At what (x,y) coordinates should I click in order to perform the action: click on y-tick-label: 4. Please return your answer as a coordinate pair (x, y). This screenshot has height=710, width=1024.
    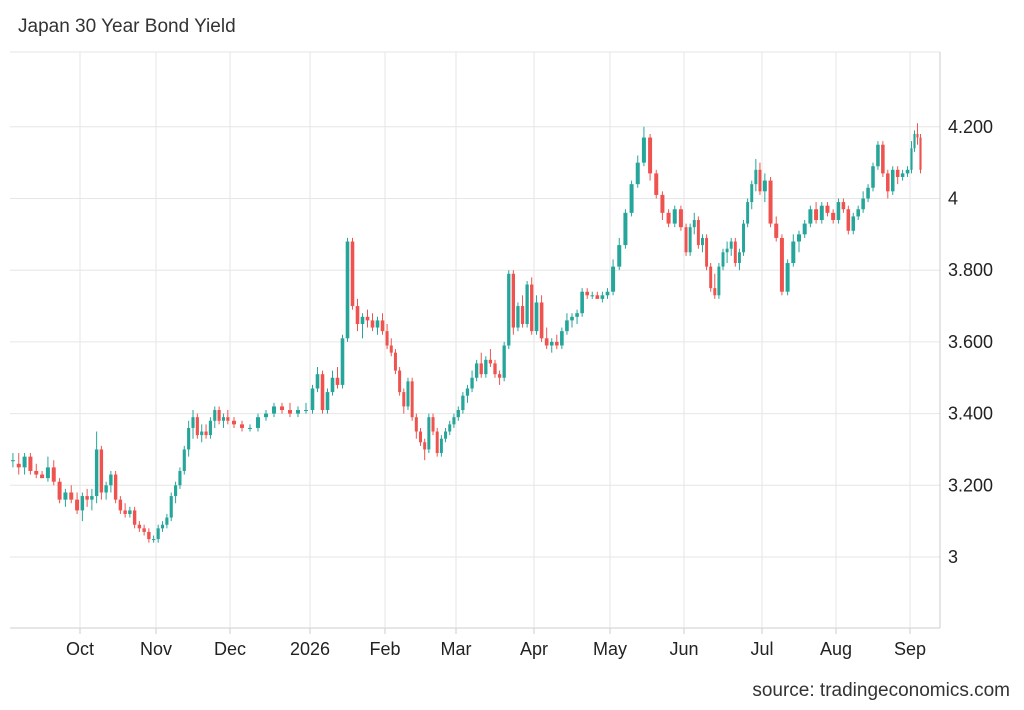
    Looking at the image, I should click on (953, 199).